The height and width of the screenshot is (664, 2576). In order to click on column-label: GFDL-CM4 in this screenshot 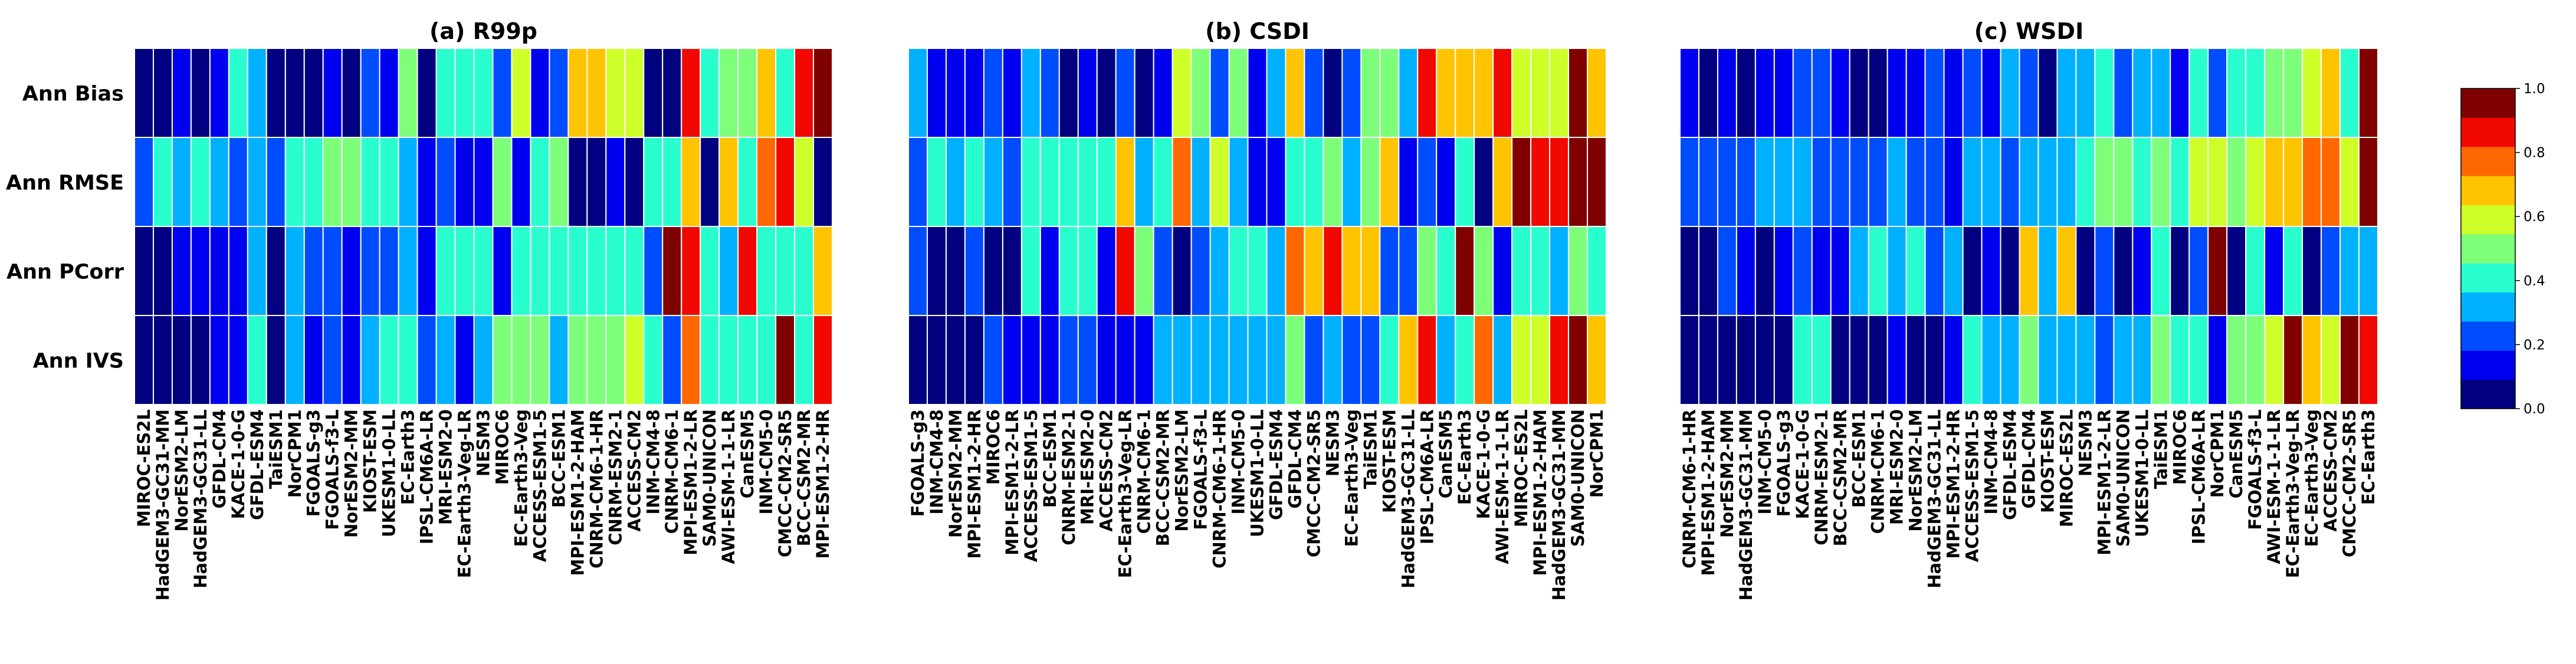, I will do `click(1295, 459)`.